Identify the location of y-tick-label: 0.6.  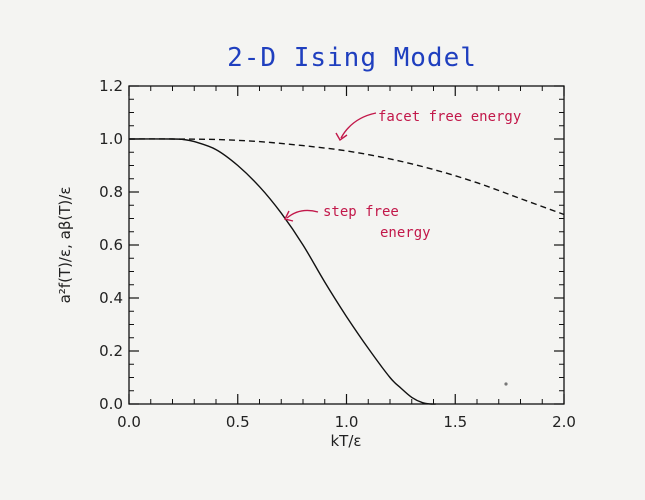
(111, 245).